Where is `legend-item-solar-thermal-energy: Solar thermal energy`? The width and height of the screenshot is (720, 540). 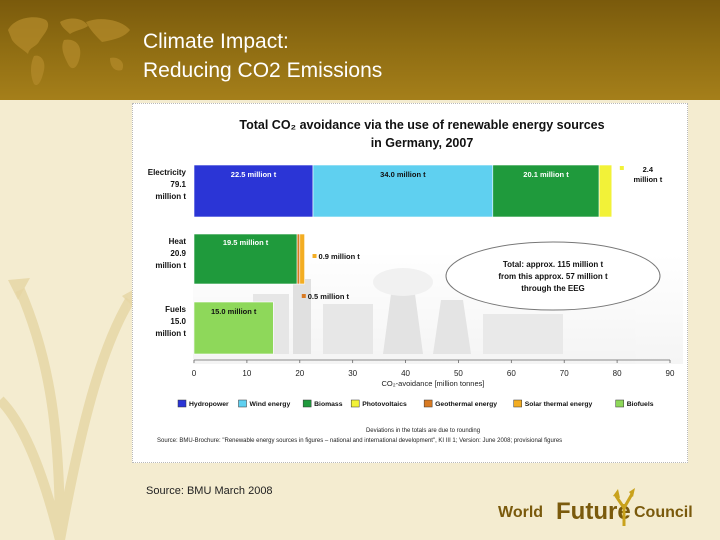
legend-item-solar-thermal-energy: Solar thermal energy is located at coordinates (553, 403).